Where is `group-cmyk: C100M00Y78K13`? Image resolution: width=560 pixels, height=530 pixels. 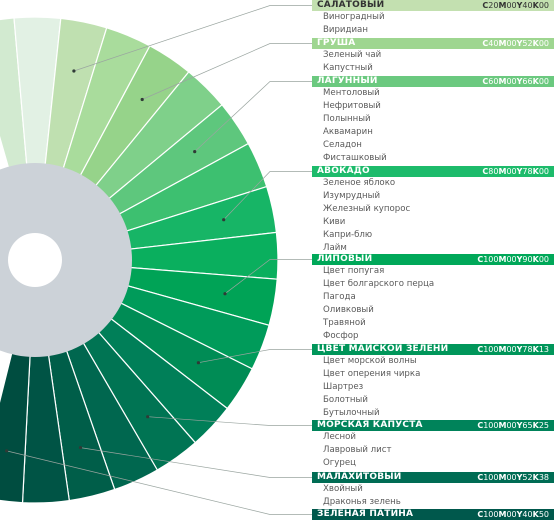
group-cmyk: C100M00Y78K13 is located at coordinates (513, 349).